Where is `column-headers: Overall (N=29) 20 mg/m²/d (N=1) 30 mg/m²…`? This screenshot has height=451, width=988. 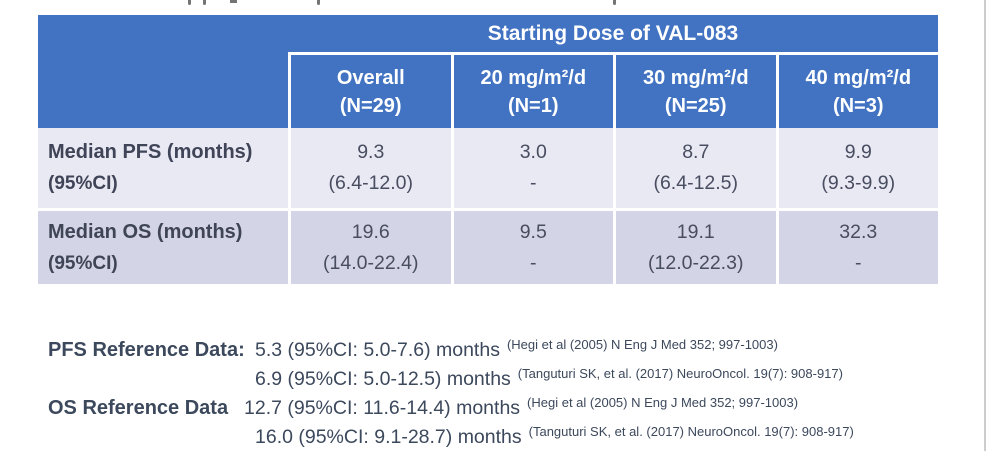 column-headers: Overall (N=29) 20 mg/m²/d (N=1) 30 mg/m²… is located at coordinates (613, 91).